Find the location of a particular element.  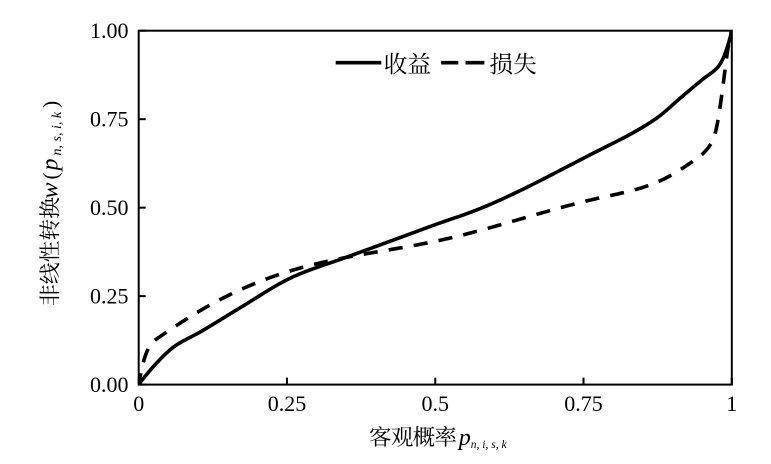

svg-text: 0.50 is located at coordinates (109, 207).